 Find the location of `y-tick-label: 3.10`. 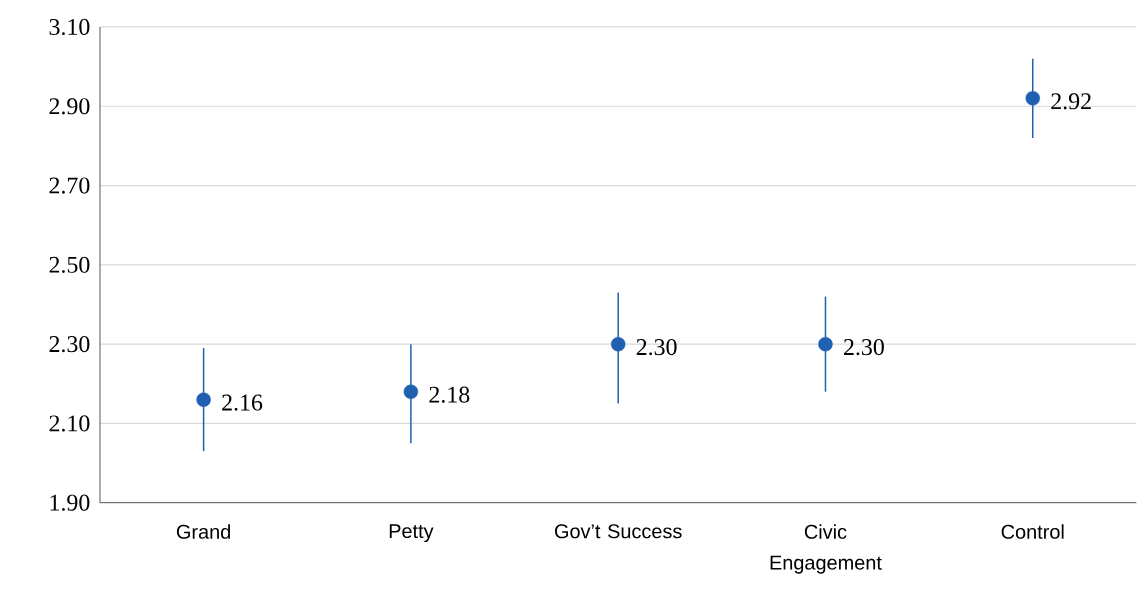

y-tick-label: 3.10 is located at coordinates (69, 27).